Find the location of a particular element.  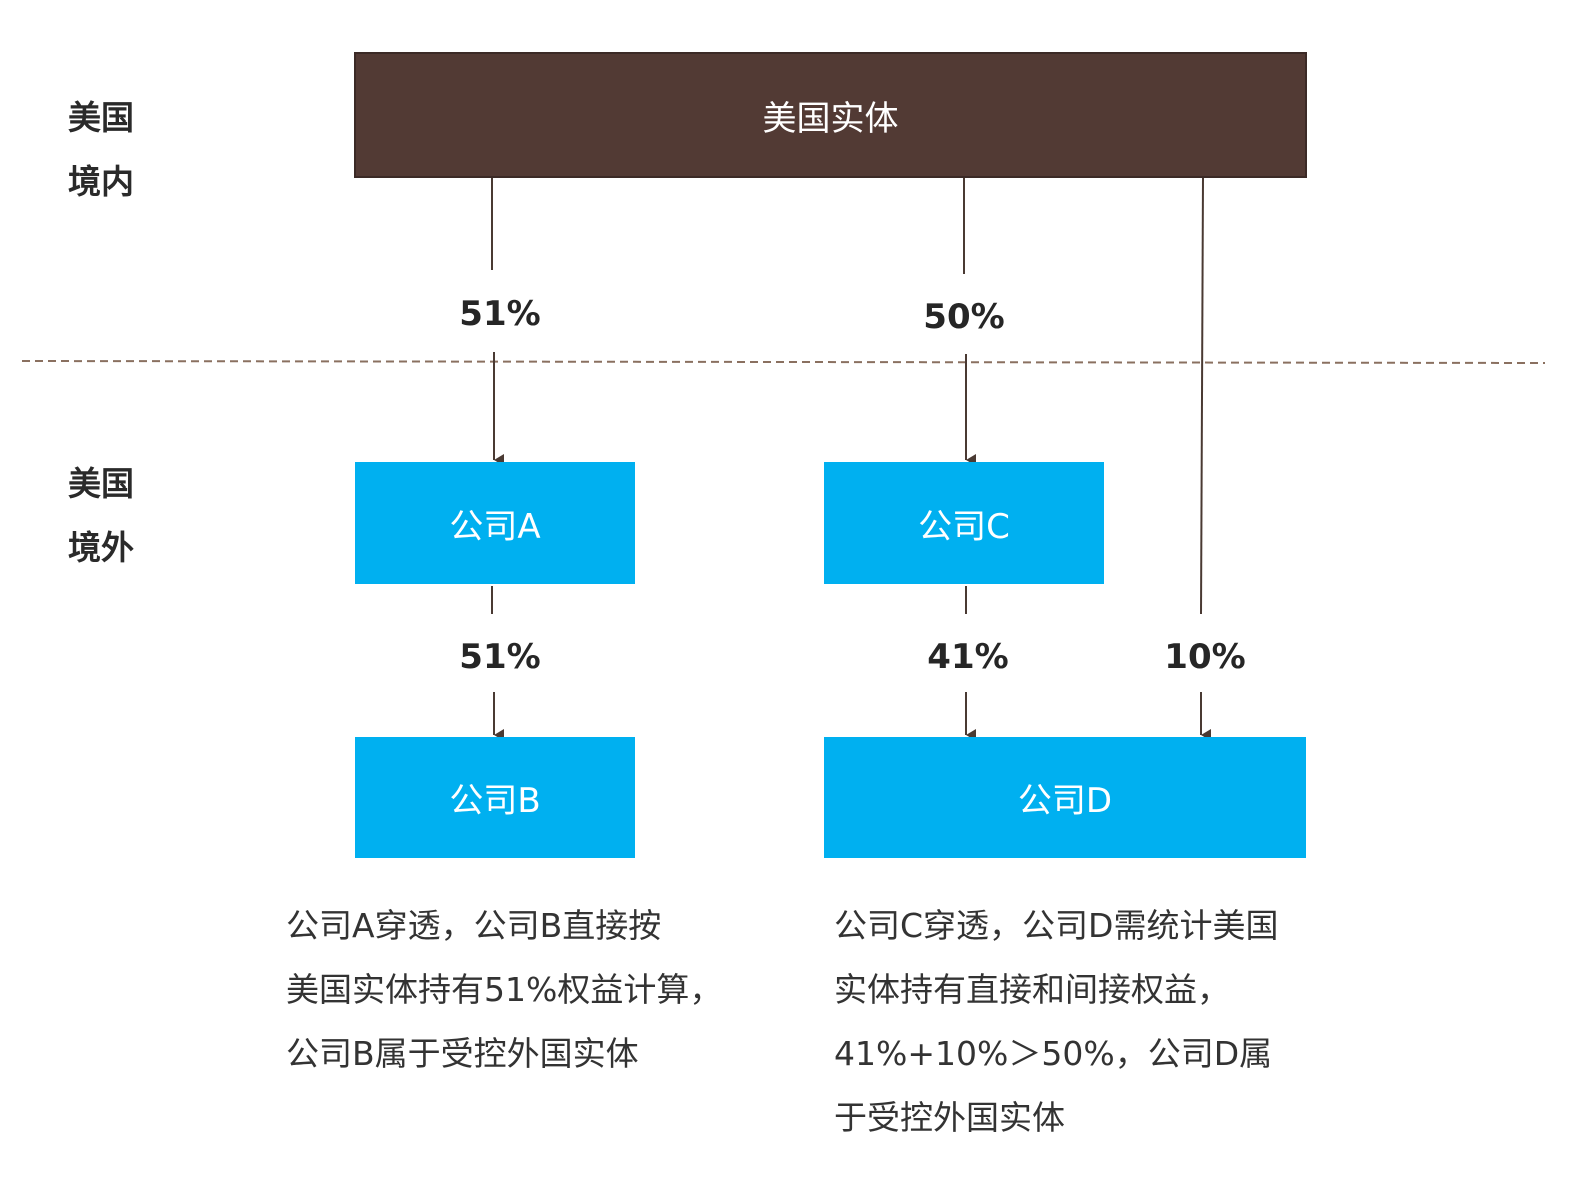

company-b-box: 公司B is located at coordinates (495, 797).